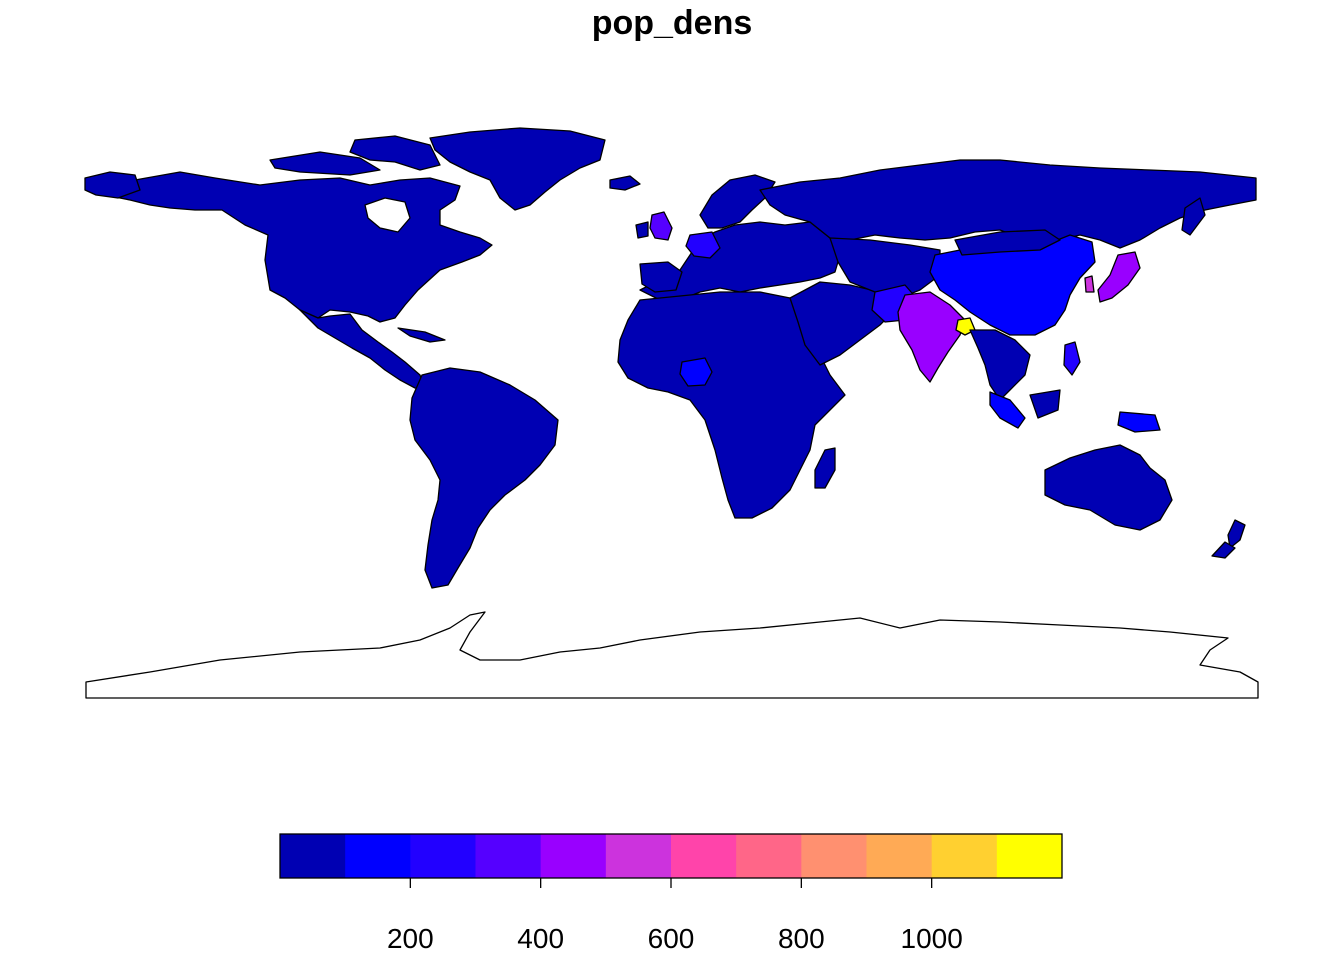 Image resolution: width=1344 pixels, height=960 pixels. Describe the element at coordinates (801, 938) in the screenshot. I see `legend-tick-label: 800` at that location.